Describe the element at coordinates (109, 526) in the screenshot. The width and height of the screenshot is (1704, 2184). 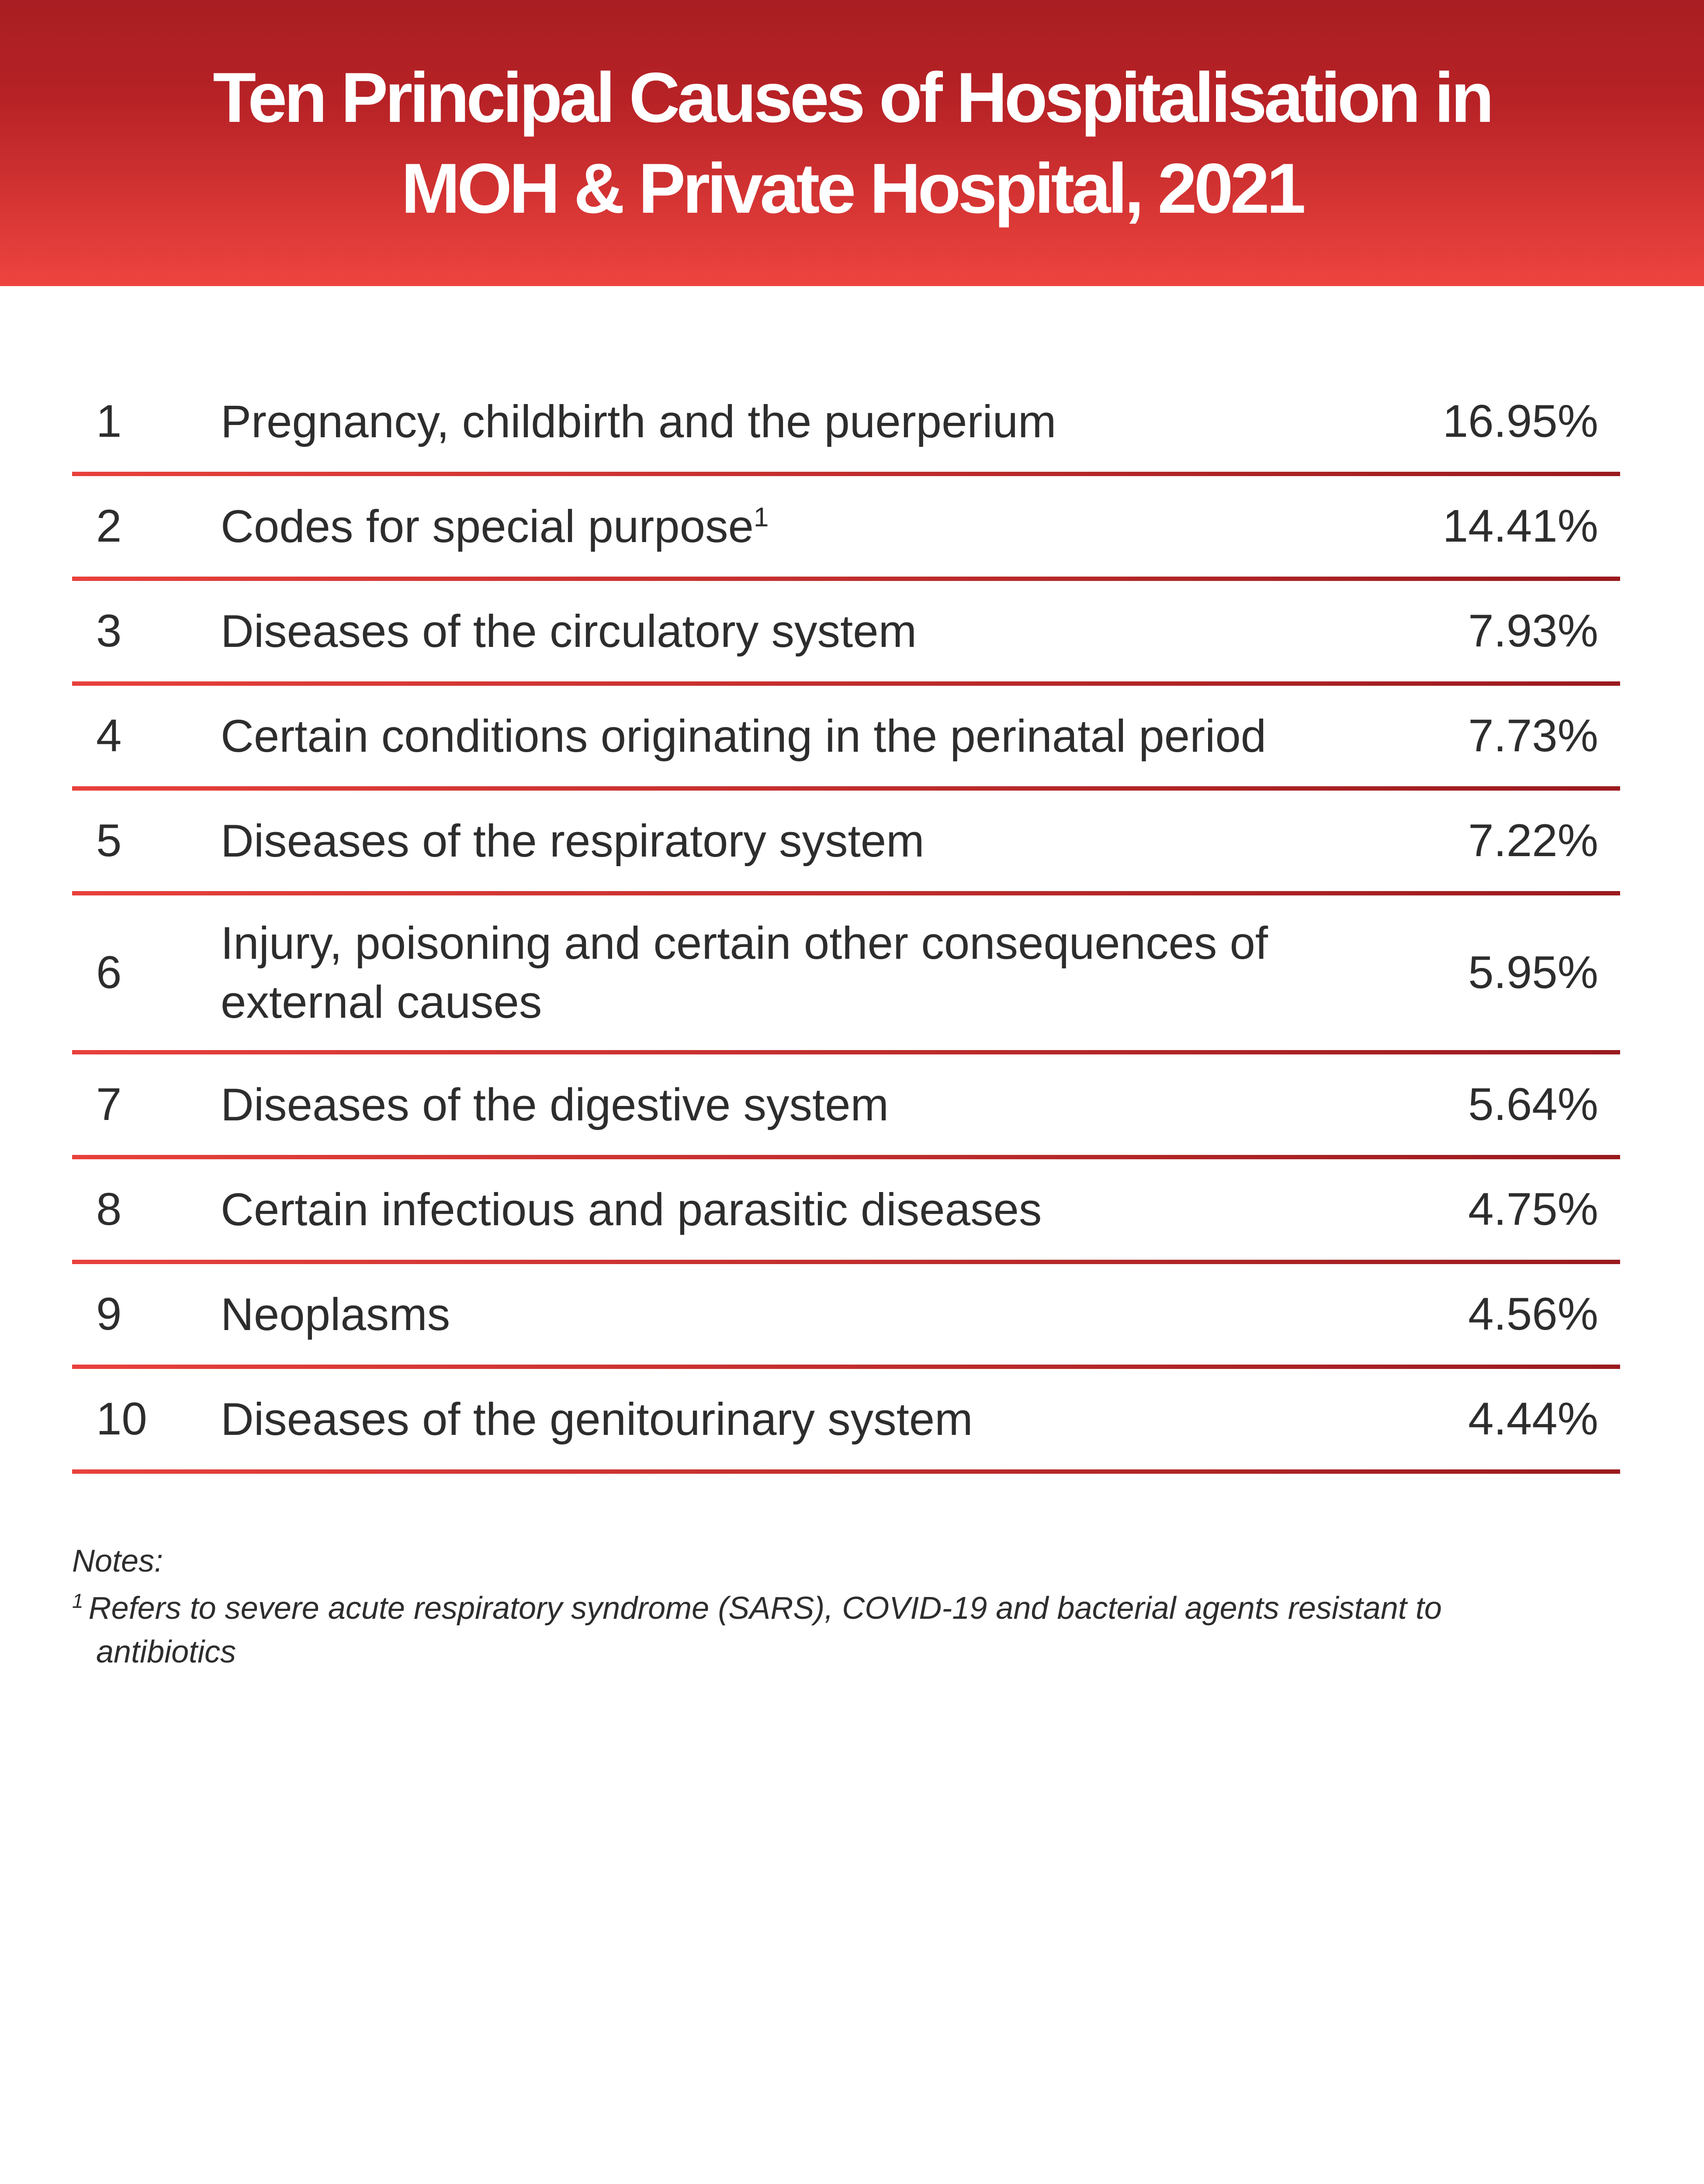
I see `rank-cell: 2` at that location.